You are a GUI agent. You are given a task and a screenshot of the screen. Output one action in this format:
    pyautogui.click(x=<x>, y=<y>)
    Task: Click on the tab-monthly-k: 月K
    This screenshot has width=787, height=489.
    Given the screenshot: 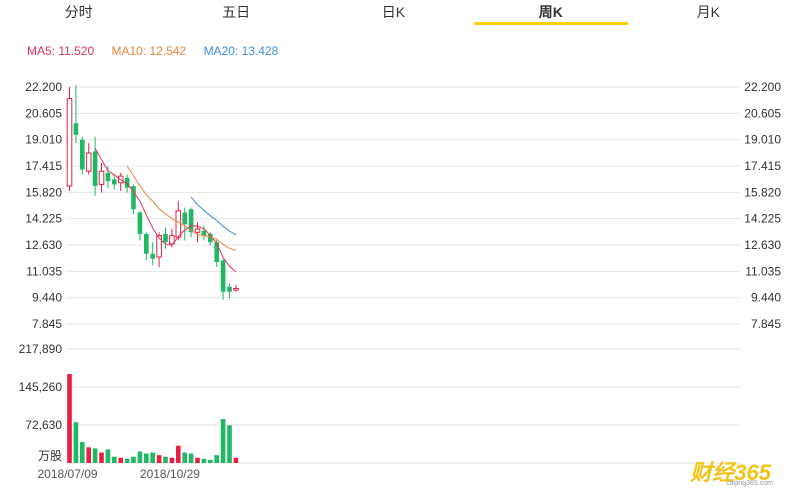 What is the action you would take?
    pyautogui.click(x=708, y=12)
    